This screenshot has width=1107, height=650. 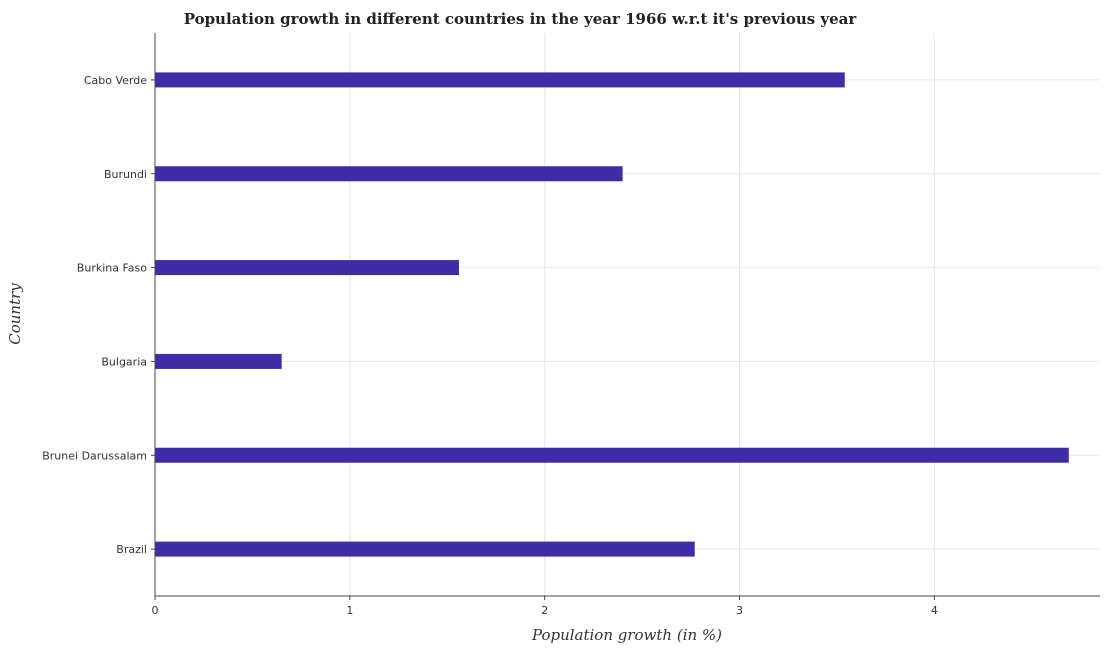 What do you see at coordinates (307, 268) in the screenshot?
I see `bar-burkina-faso` at bounding box center [307, 268].